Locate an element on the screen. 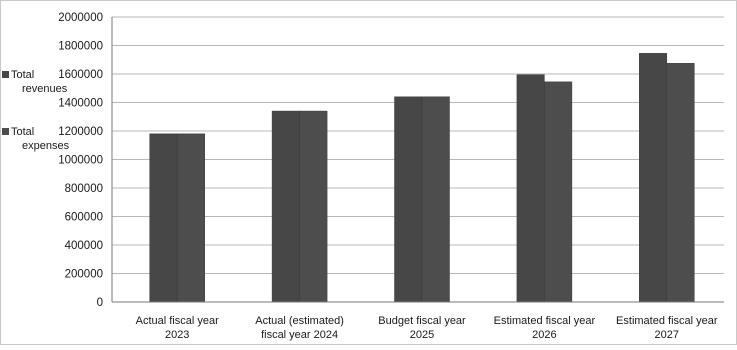  legend-swatch-expenses is located at coordinates (5, 131).